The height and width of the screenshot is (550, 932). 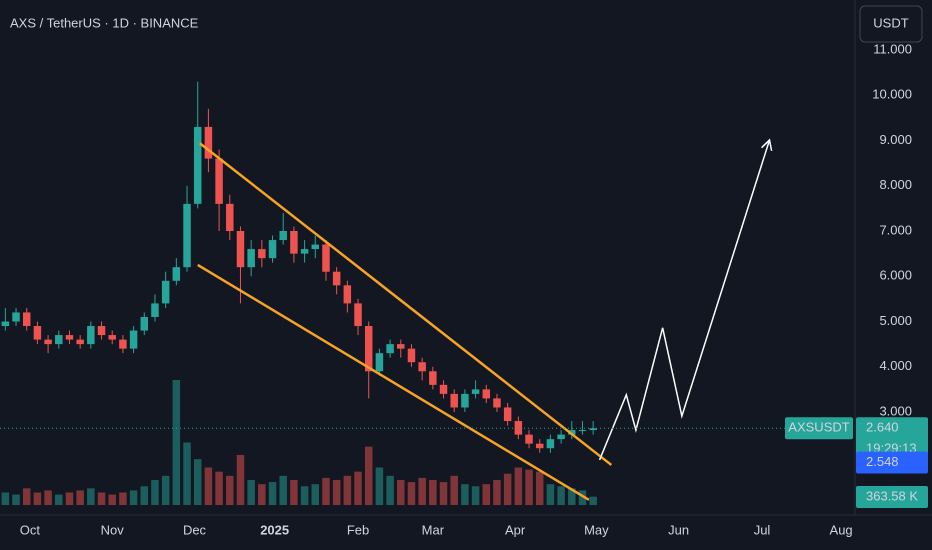 I want to click on currency-button, so click(x=891, y=24).